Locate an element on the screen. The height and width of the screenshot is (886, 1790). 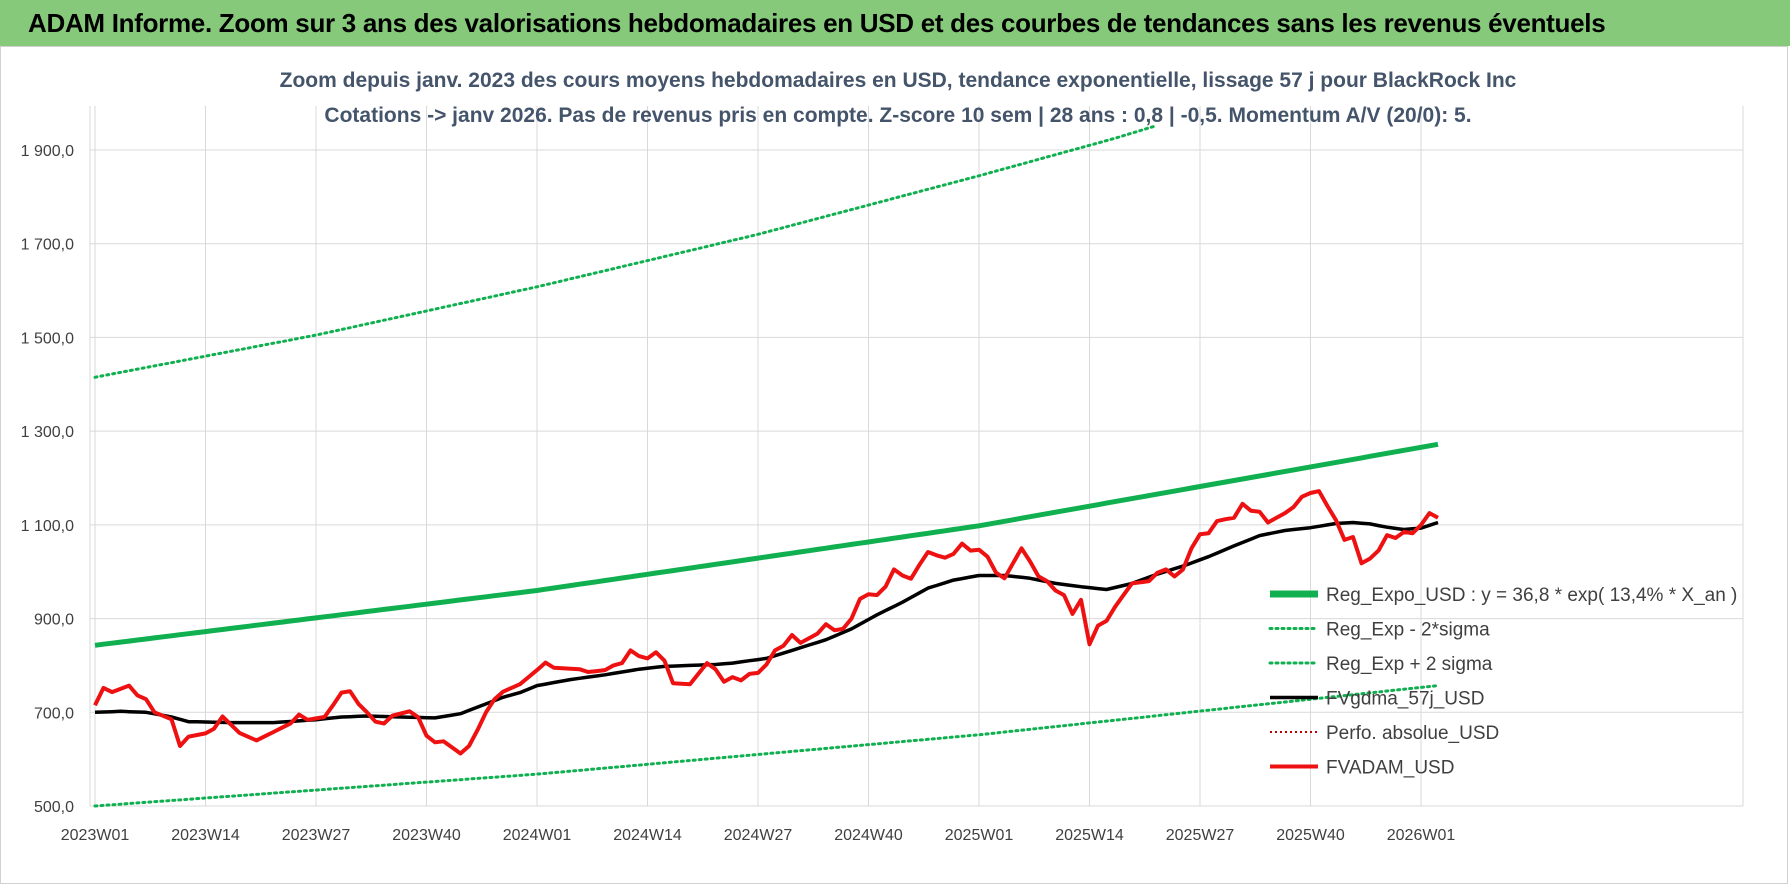
y-tick-label: 1 900,0 is located at coordinates (47, 151).